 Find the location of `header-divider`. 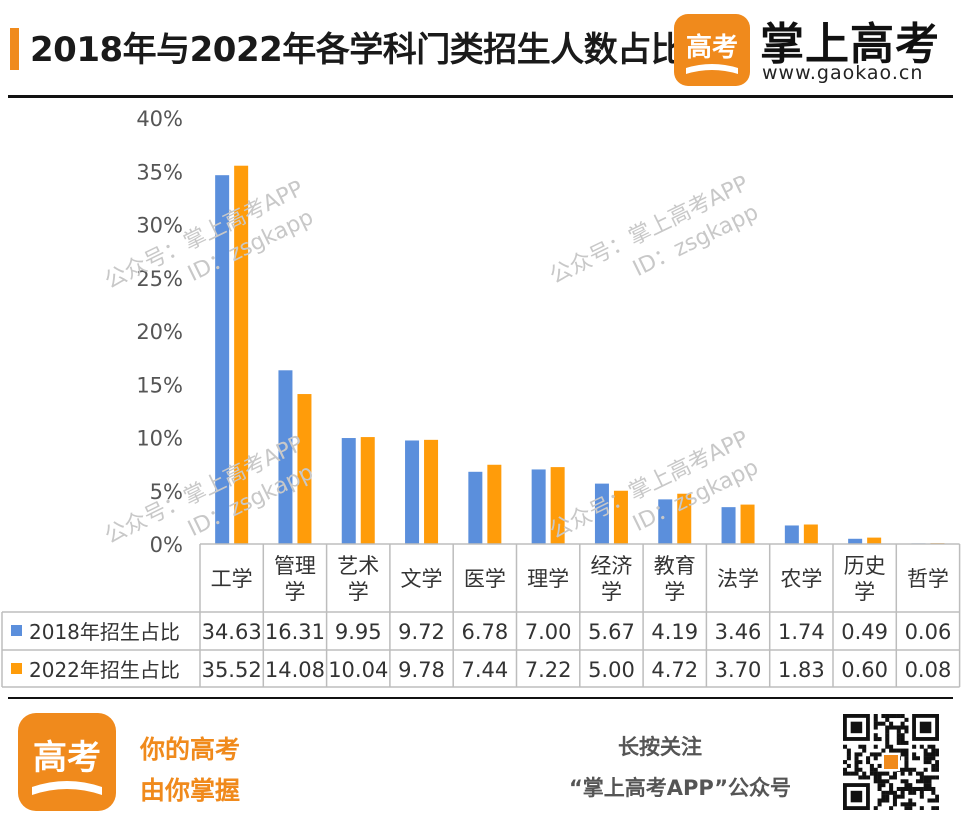

header-divider is located at coordinates (480, 96).